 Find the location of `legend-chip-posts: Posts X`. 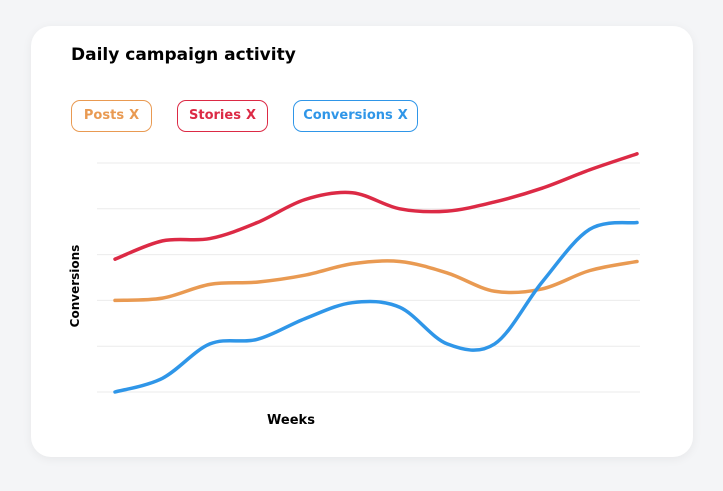

legend-chip-posts: Posts X is located at coordinates (111, 116).